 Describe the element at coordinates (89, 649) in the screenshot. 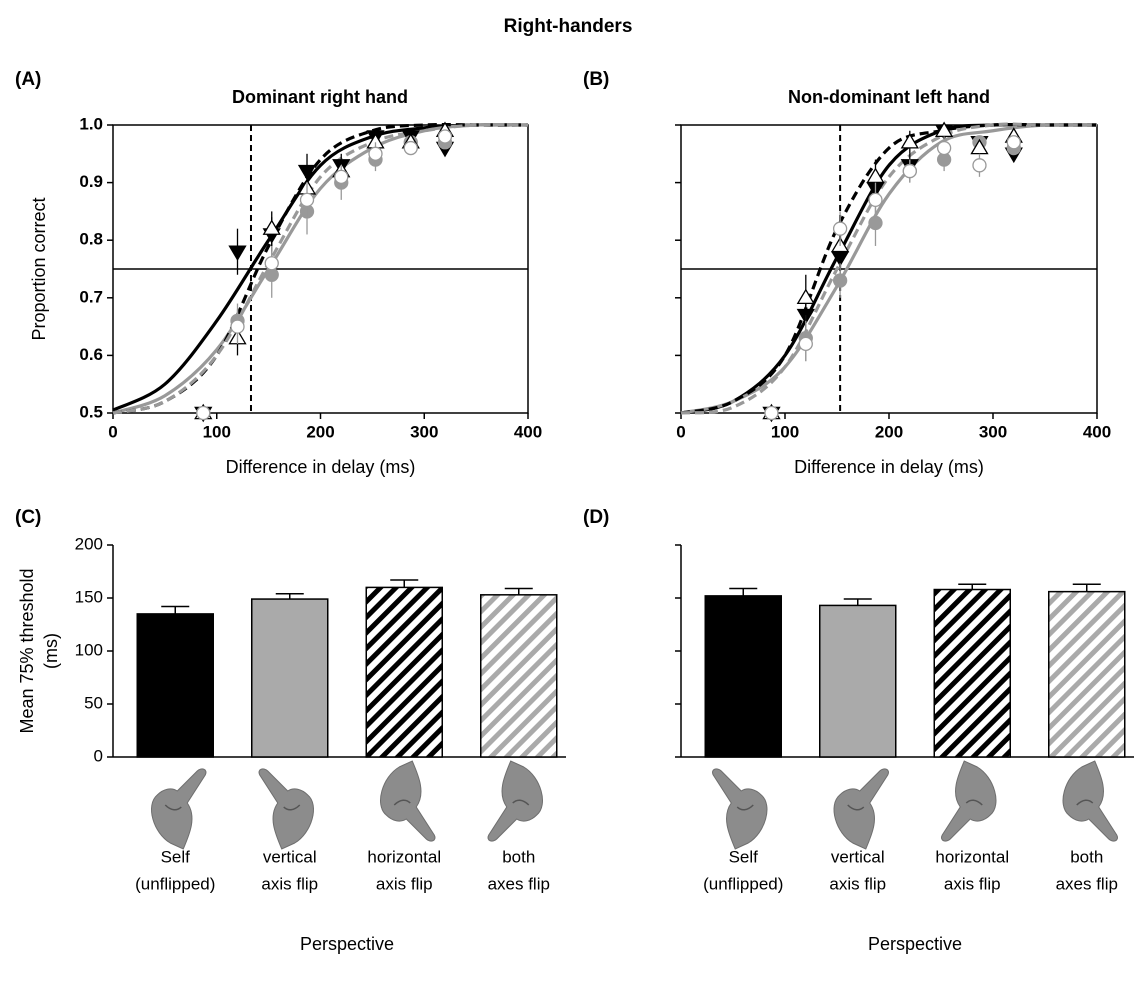

I see `y-tick-label: 100` at that location.